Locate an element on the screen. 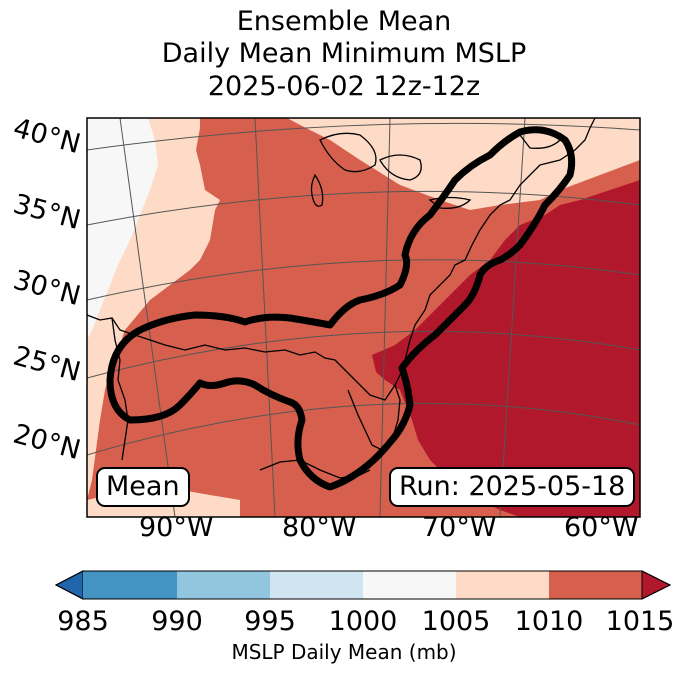 The width and height of the screenshot is (688, 674). colorbar-tick-1015: 1015 is located at coordinates (640, 621).